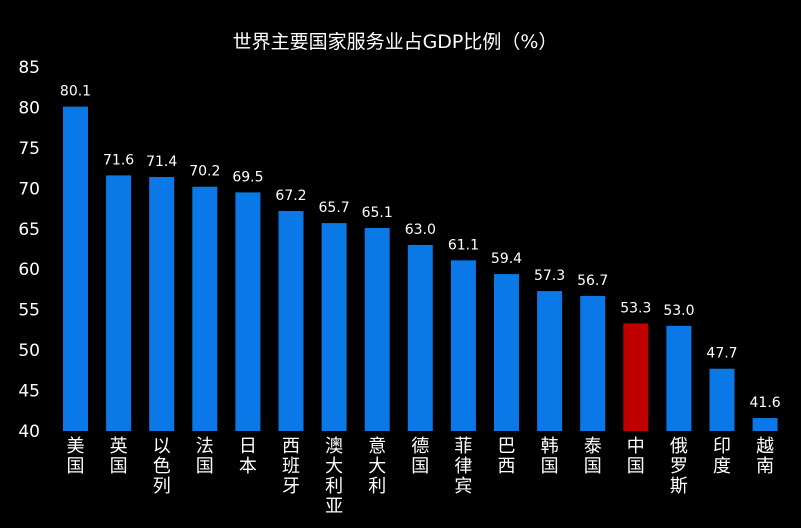 Image resolution: width=801 pixels, height=528 pixels. Describe the element at coordinates (29, 149) in the screenshot. I see `y-tick-label: 75` at that location.